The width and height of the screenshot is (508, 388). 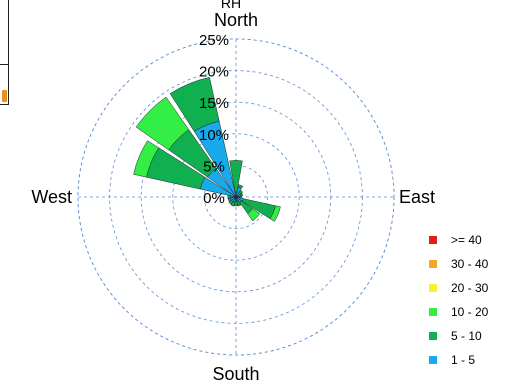 I want to click on petals, so click(x=207, y=149).